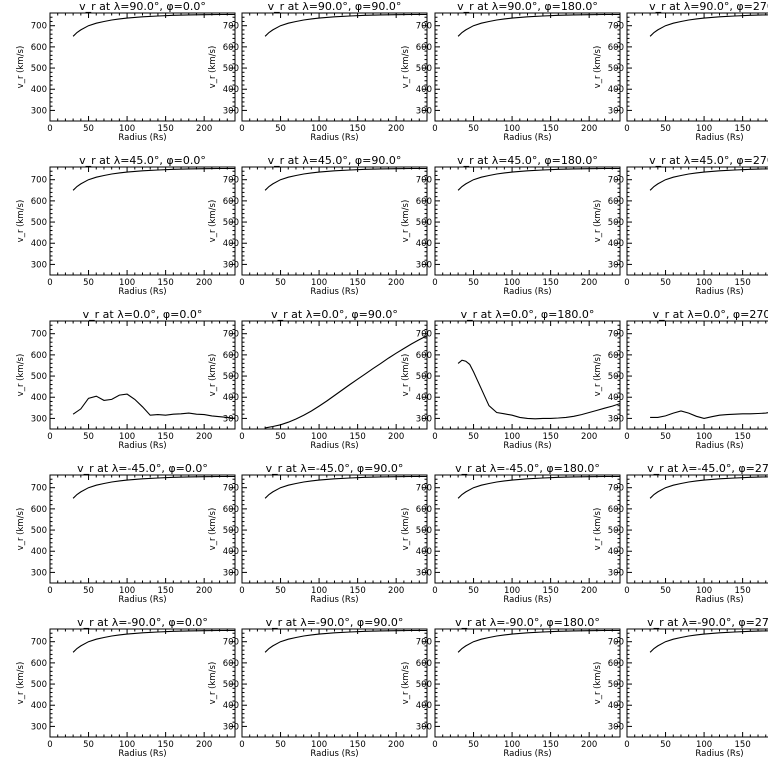 The height and width of the screenshot is (768, 768). Describe the element at coordinates (280, 745) in the screenshot. I see `chart-18-x-tick-label: 50` at that location.